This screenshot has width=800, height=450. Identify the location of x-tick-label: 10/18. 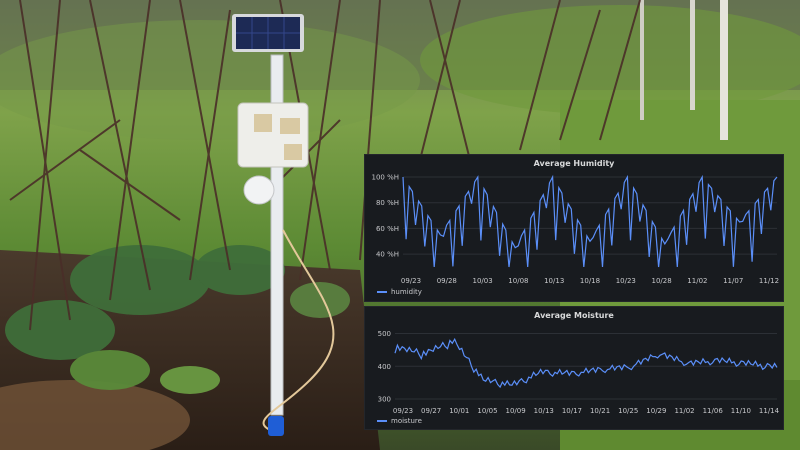
(590, 281).